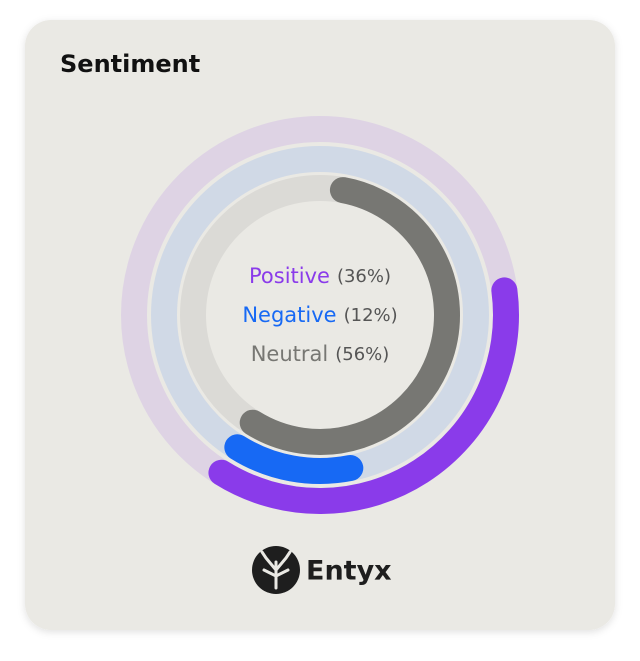 The image size is (640, 661). I want to click on brand-name: Entyx, so click(349, 571).